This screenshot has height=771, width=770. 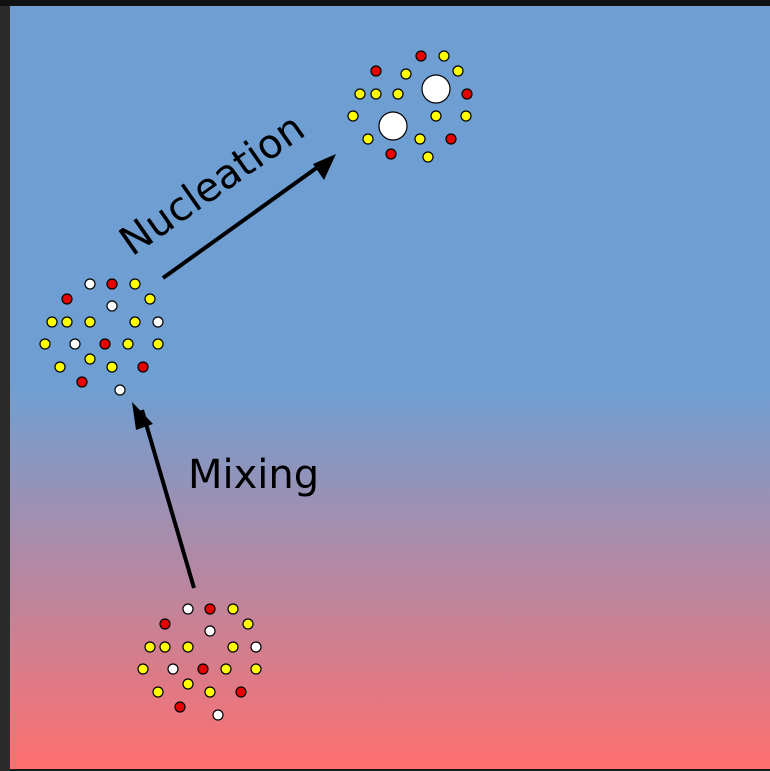 I want to click on cluster-initial, so click(x=199, y=662).